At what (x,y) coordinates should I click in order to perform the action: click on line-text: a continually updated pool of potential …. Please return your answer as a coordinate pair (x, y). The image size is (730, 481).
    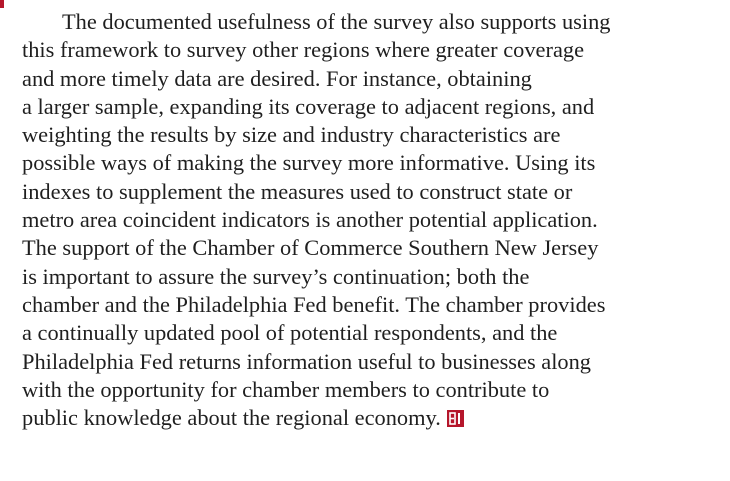
    Looking at the image, I should click on (290, 333).